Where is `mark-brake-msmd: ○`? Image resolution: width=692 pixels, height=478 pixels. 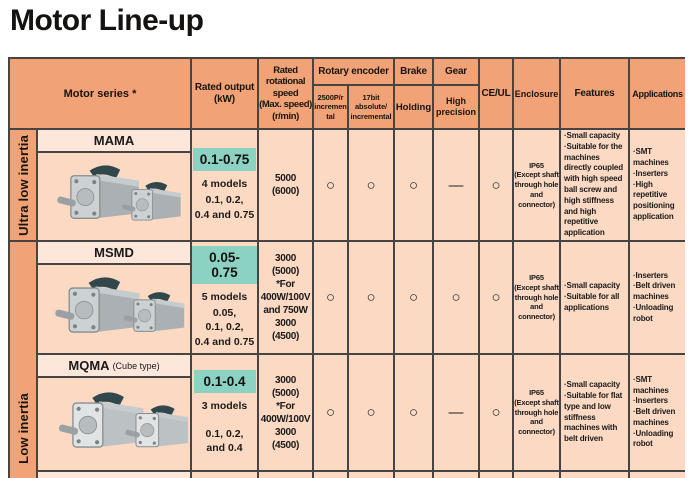
mark-brake-msmd: ○ is located at coordinates (414, 298).